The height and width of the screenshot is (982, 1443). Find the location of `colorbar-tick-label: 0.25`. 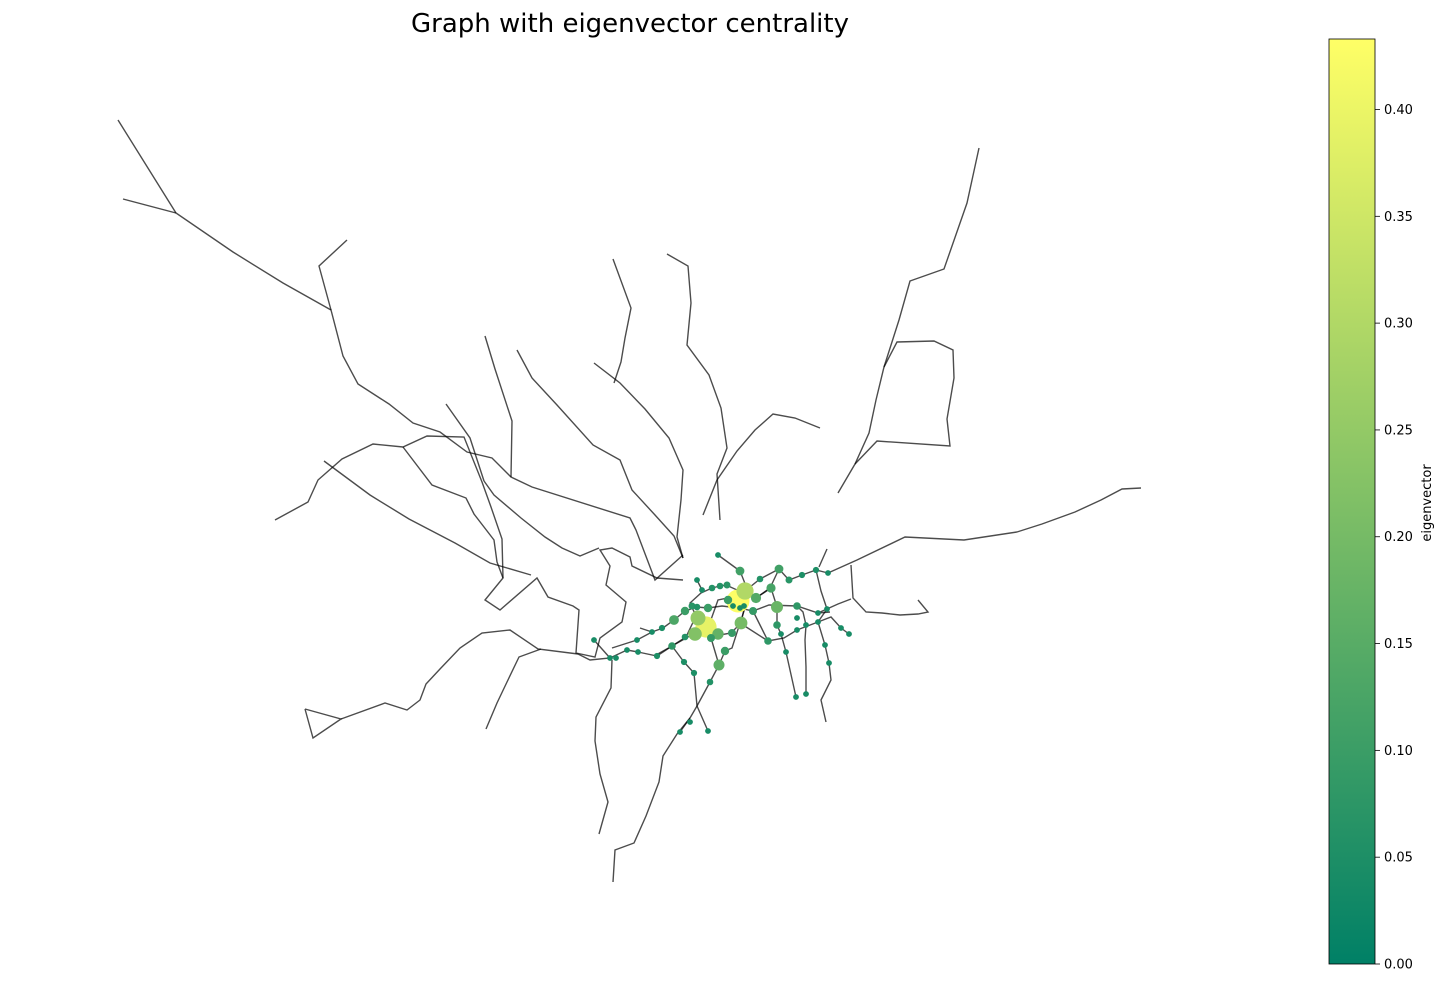

colorbar-tick-label: 0.25 is located at coordinates (1398, 430).